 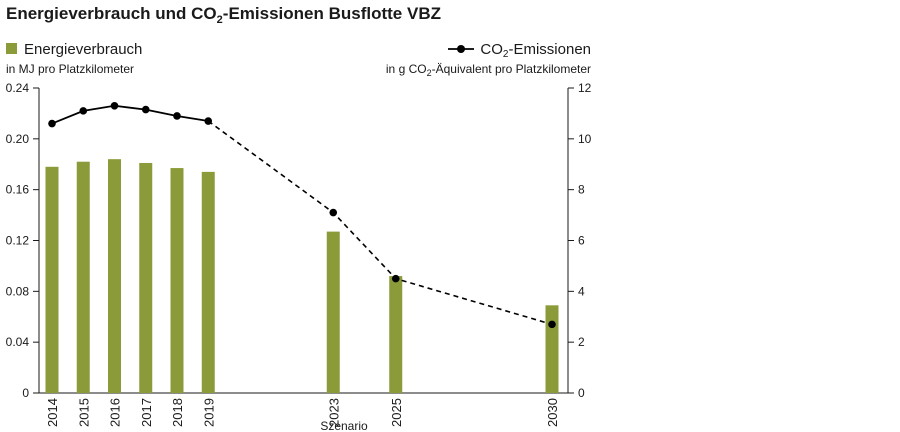 I want to click on right-tick-label: 6, so click(x=581, y=241).